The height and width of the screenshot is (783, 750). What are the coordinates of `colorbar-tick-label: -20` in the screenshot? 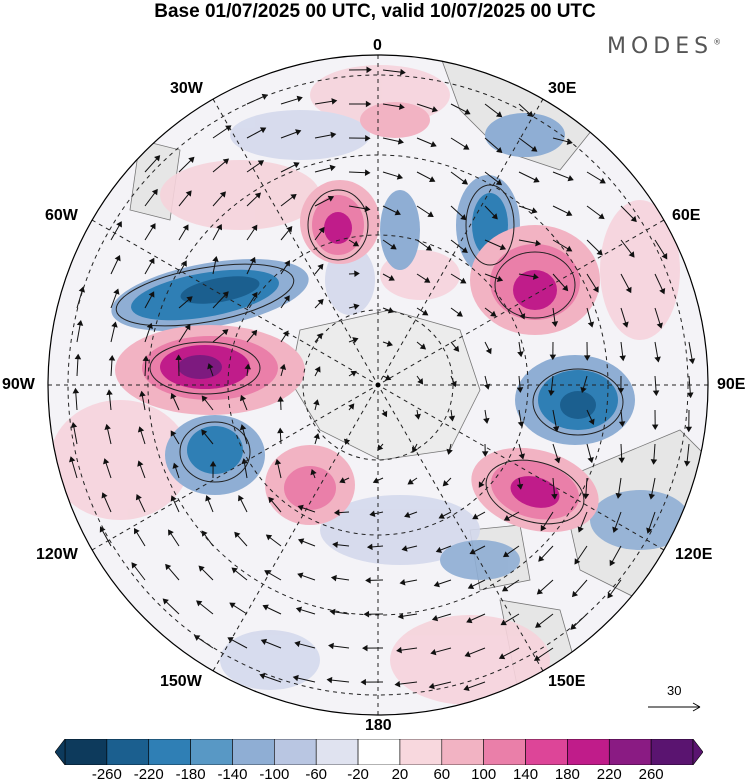 It's located at (358, 774).